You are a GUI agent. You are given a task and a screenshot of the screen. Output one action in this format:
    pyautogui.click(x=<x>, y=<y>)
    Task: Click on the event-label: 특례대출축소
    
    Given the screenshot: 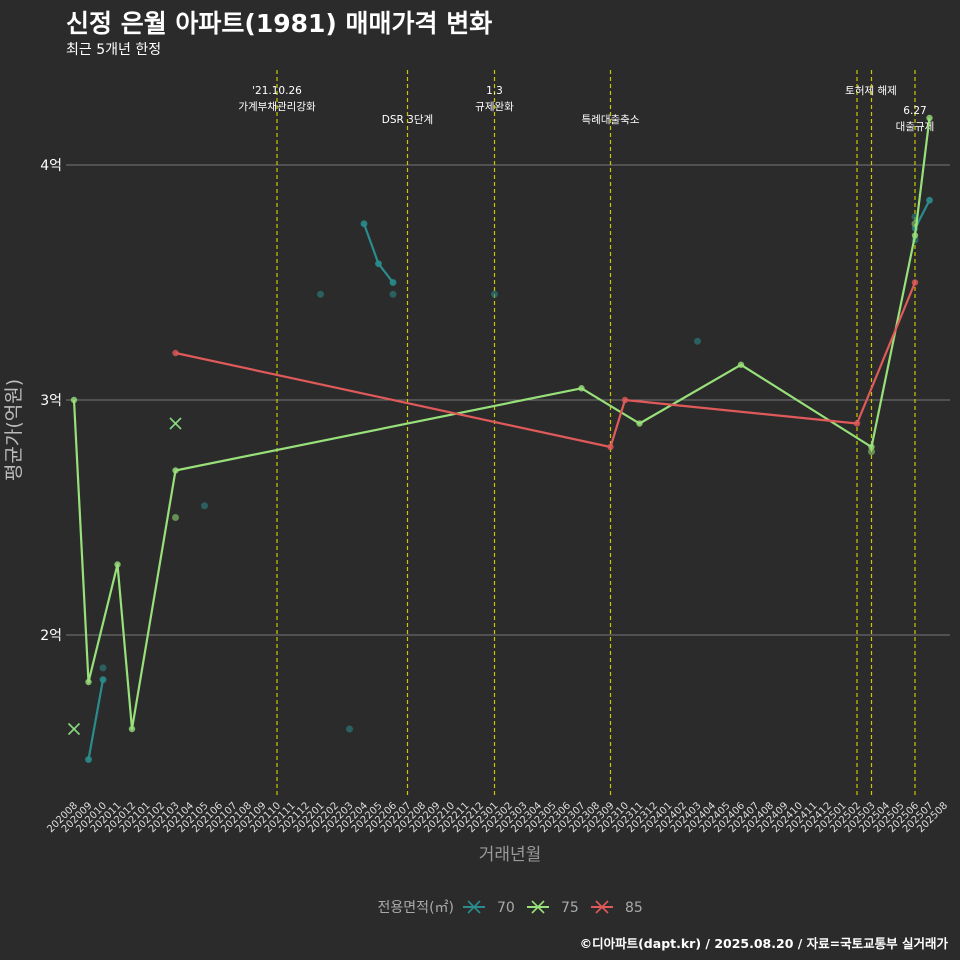 What is the action you would take?
    pyautogui.click(x=611, y=120)
    